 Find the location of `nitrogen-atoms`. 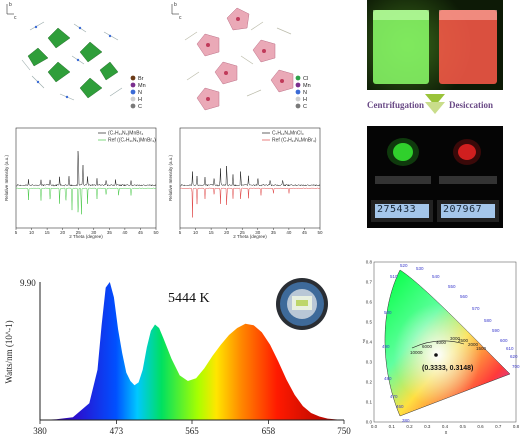

nitrogen-atoms is located at coordinates (73, 62).